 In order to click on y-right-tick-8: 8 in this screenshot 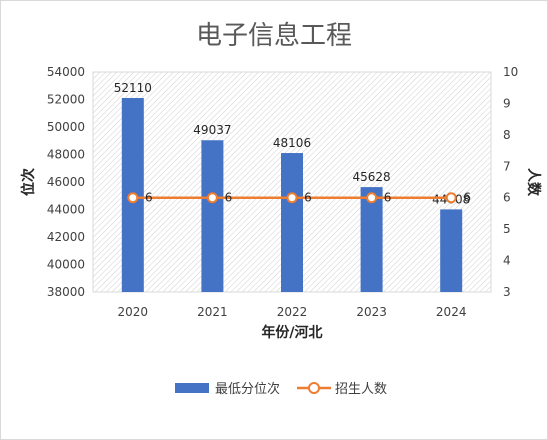, I will do `click(507, 135)`.